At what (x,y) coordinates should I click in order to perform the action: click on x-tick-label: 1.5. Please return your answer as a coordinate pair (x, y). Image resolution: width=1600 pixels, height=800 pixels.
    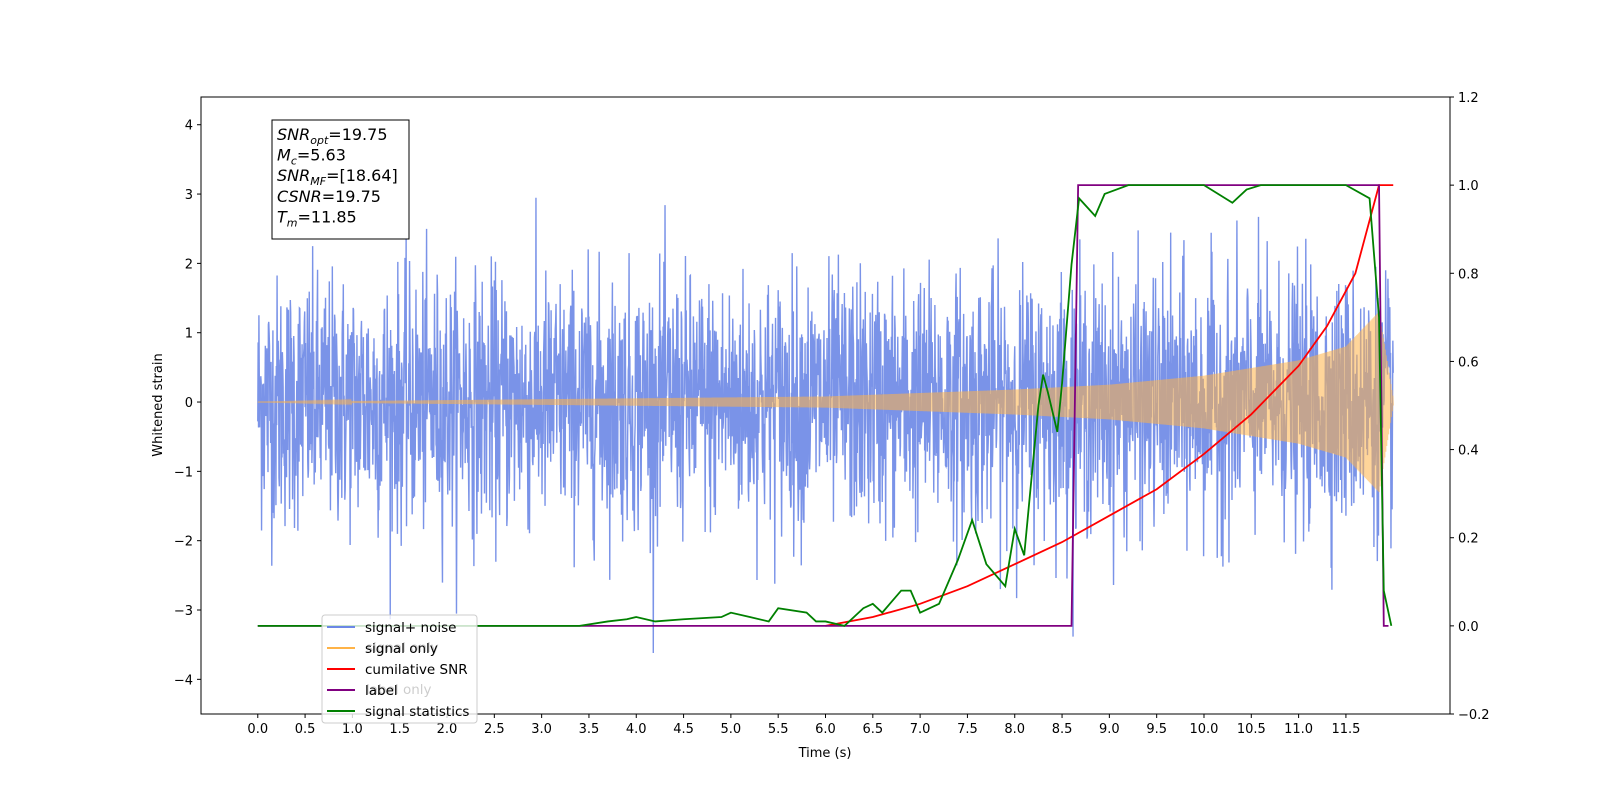
    Looking at the image, I should click on (399, 729).